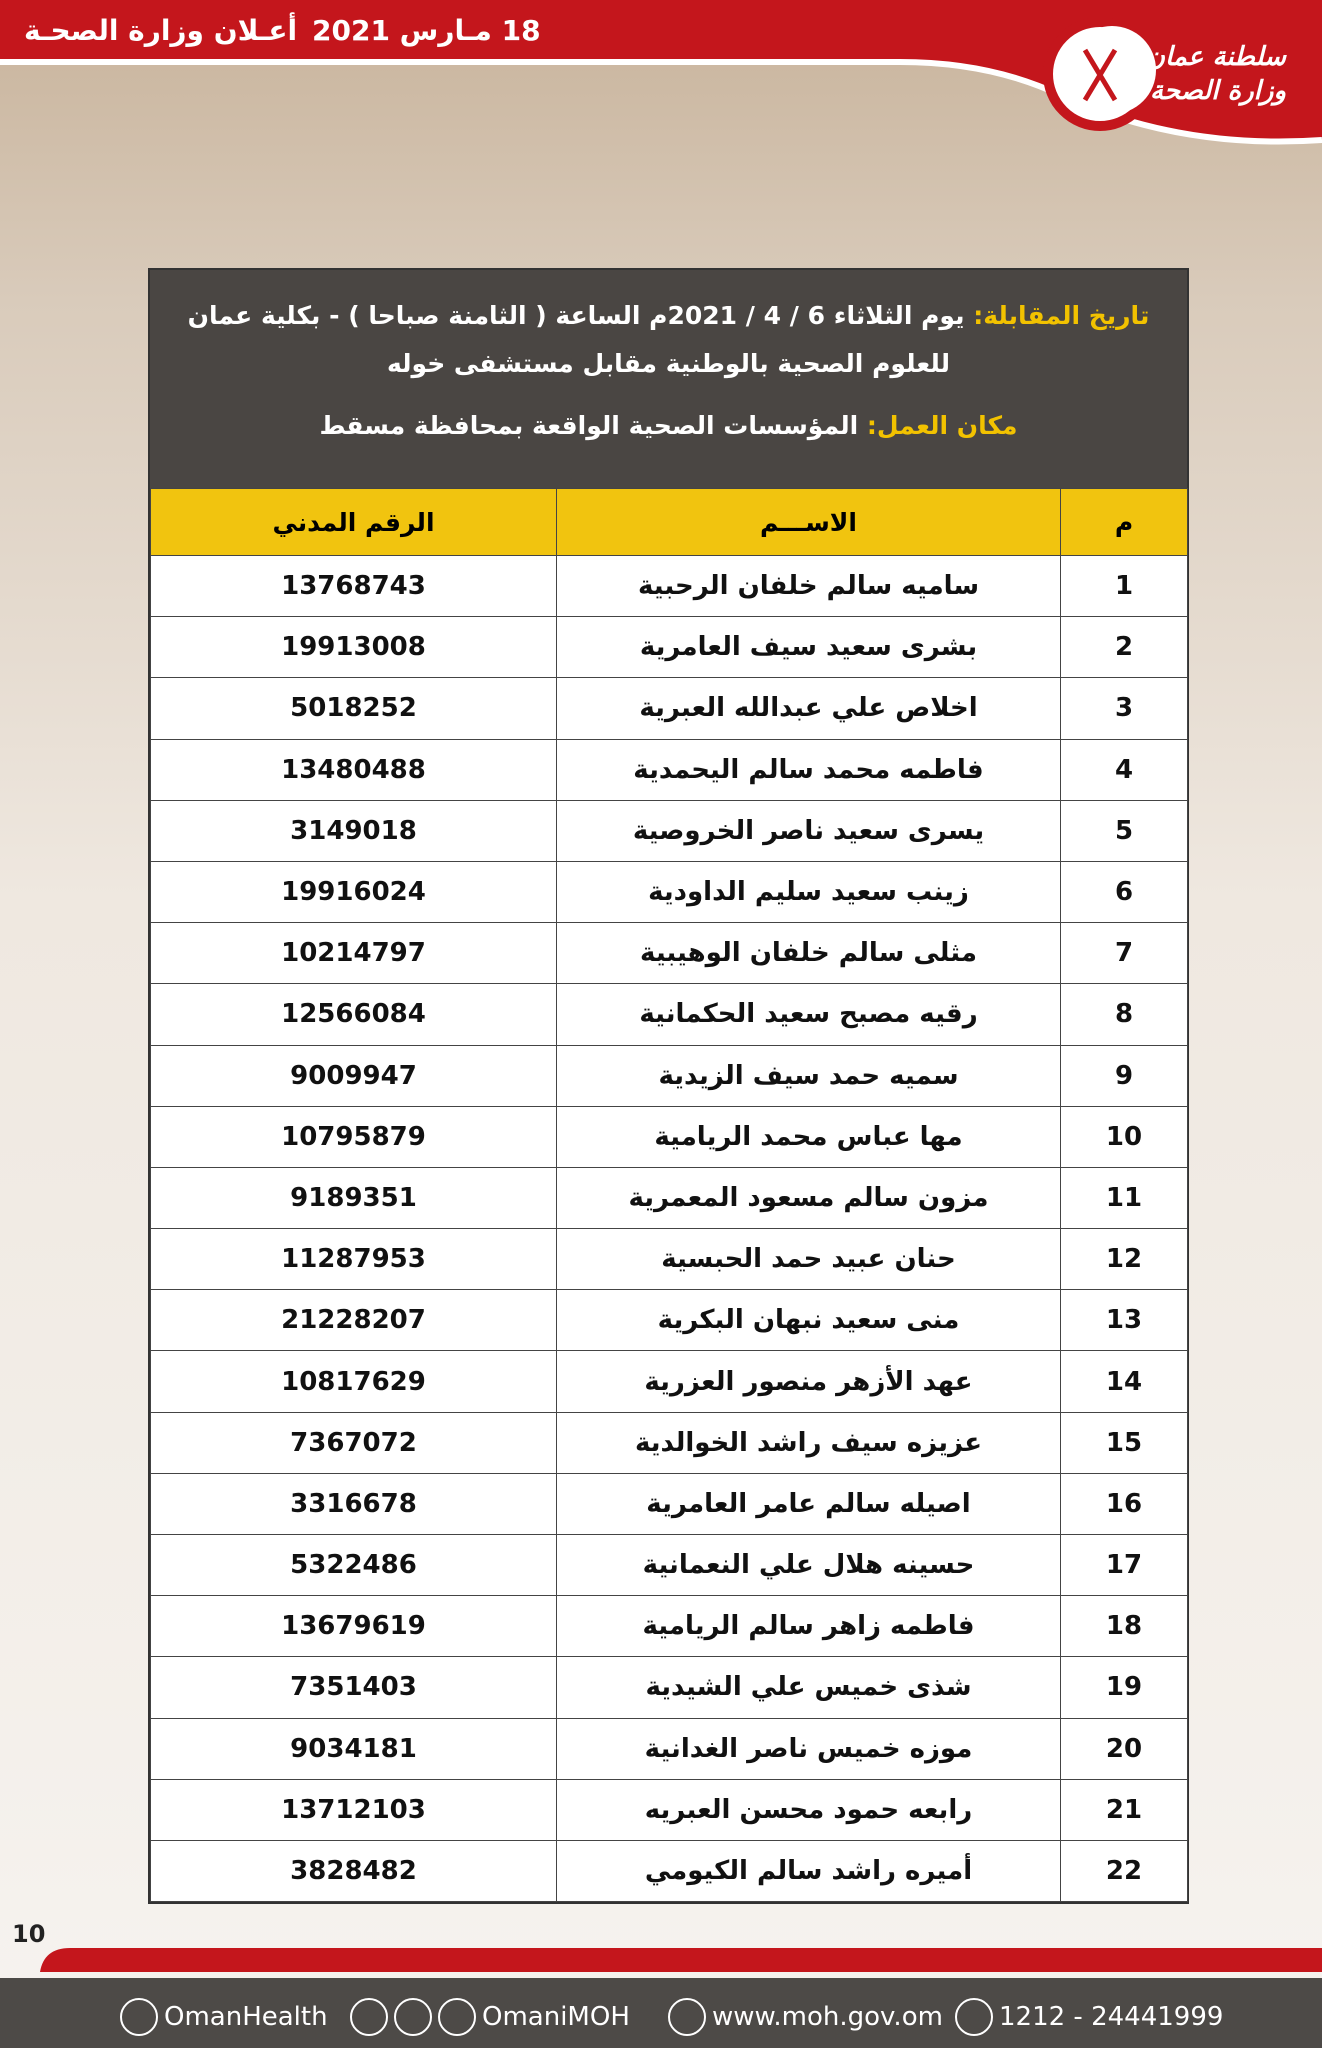  What do you see at coordinates (1218, 91) in the screenshot?
I see `logo-text: وزارة الصحة` at bounding box center [1218, 91].